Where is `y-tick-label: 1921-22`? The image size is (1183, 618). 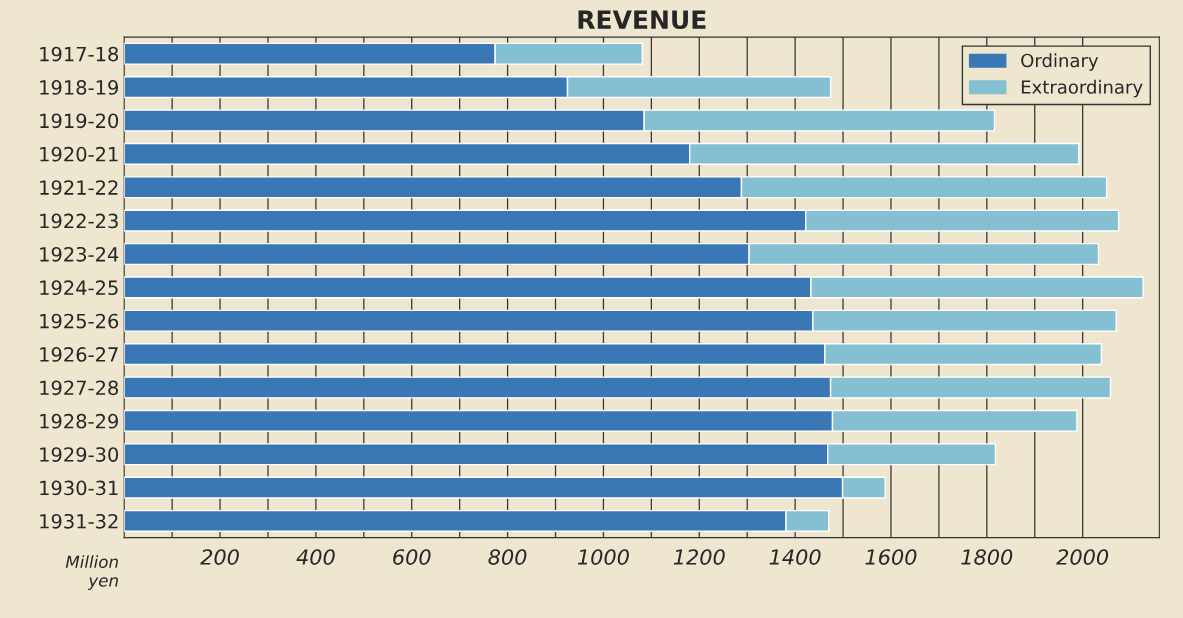
y-tick-label: 1921-22 is located at coordinates (79, 187).